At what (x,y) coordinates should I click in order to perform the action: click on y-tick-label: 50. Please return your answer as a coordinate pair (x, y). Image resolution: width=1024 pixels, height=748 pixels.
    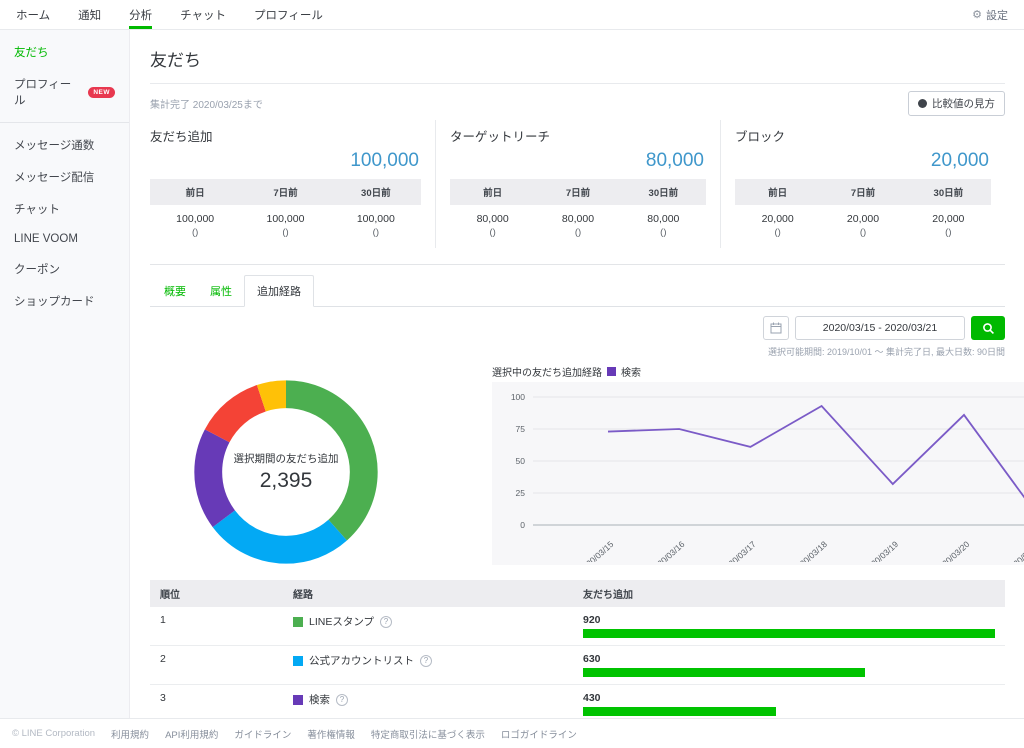
    Looking at the image, I should click on (521, 461).